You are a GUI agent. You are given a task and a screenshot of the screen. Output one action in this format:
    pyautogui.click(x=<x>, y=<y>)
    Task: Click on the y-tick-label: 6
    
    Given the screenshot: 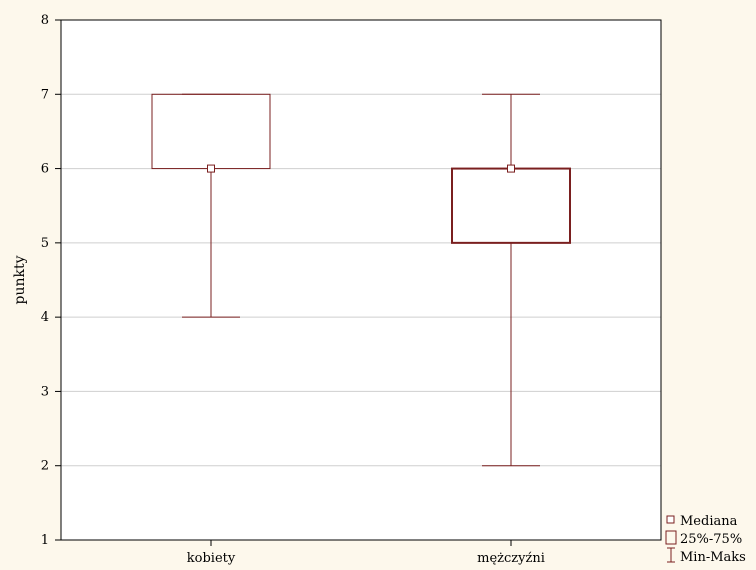 What is the action you would take?
    pyautogui.click(x=45, y=169)
    